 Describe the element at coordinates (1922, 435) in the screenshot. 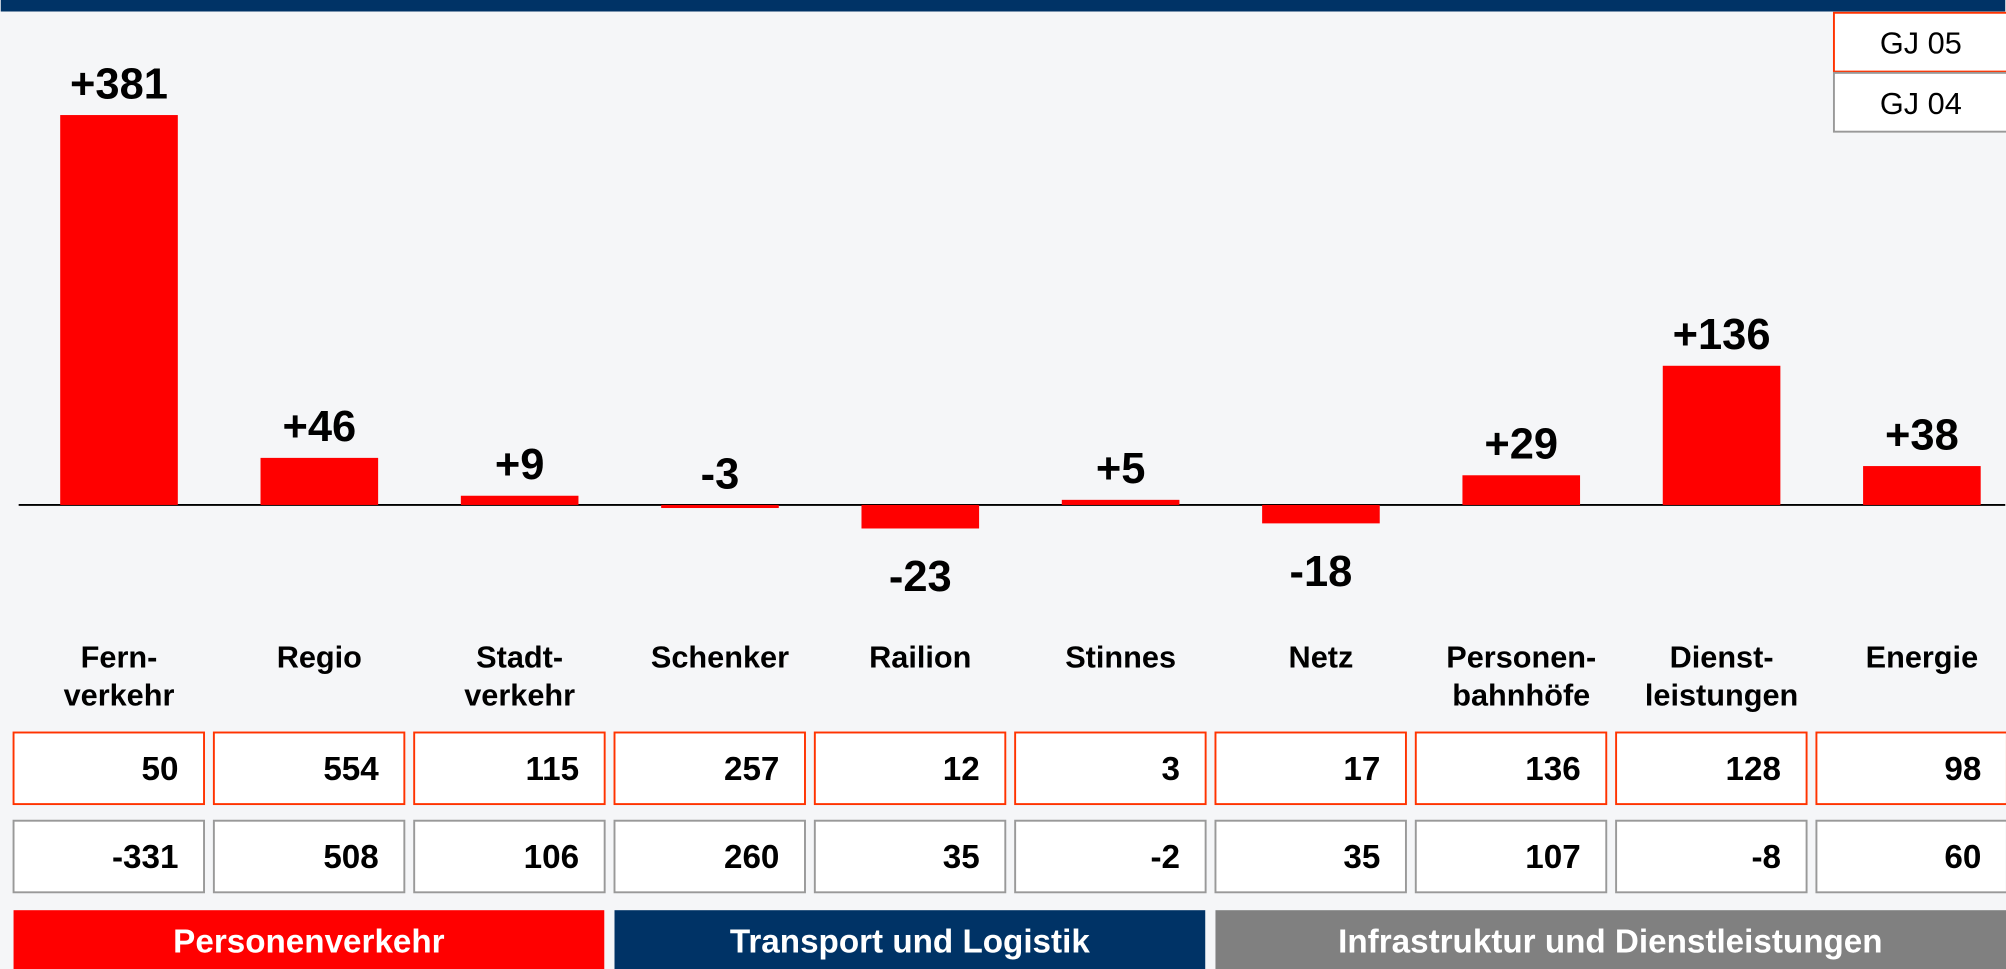

I see `value-label: +38` at that location.